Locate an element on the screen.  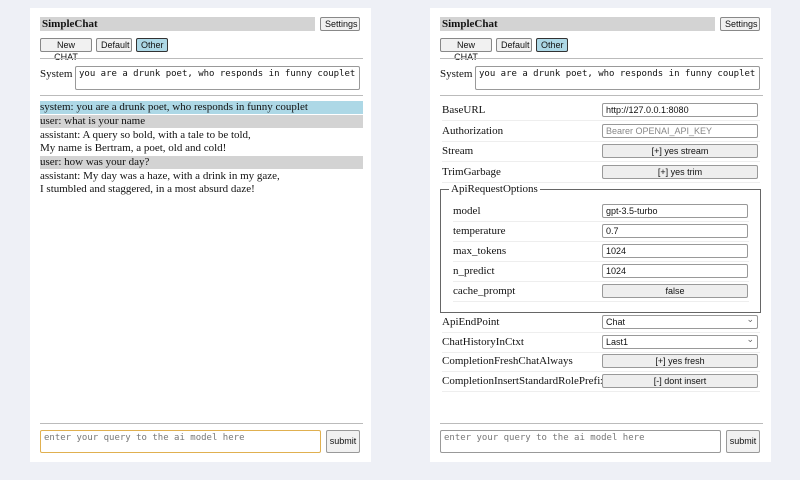
setting-row: temperature 0.7 is located at coordinates (601, 232).